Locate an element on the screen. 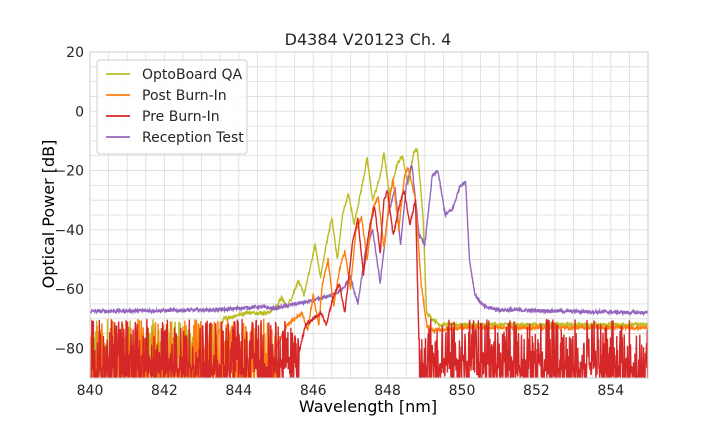  y-tick-label: −60 is located at coordinates (69, 290).